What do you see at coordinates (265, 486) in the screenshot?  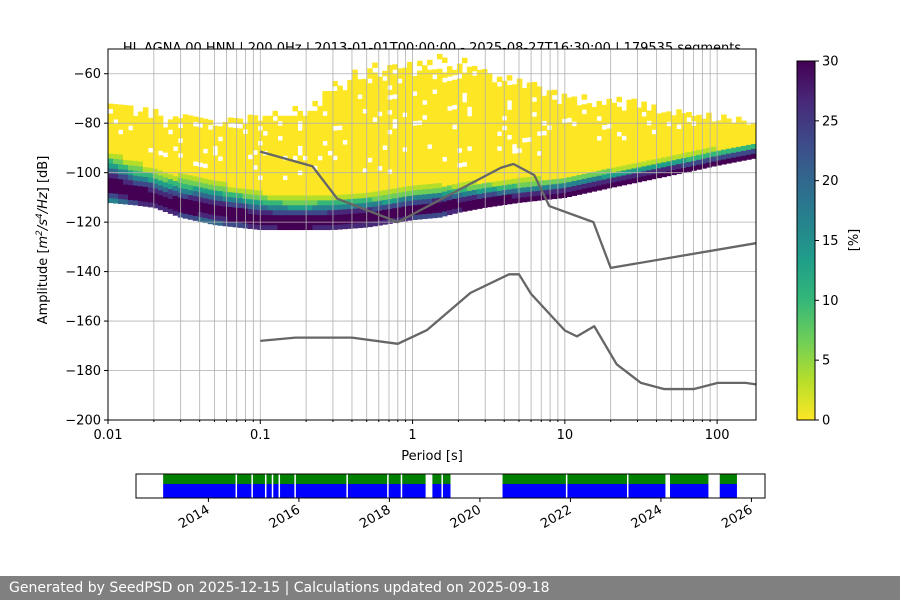 I see `availability-gap` at bounding box center [265, 486].